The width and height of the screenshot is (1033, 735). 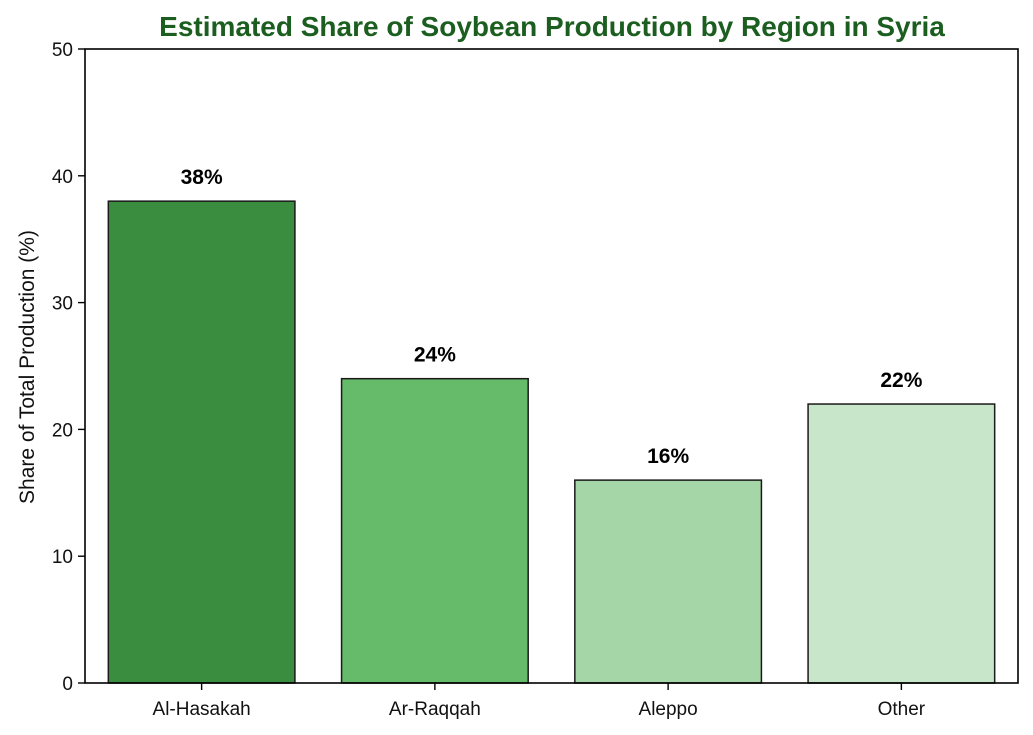 I want to click on y-tick-label: 10, so click(x=62, y=557).